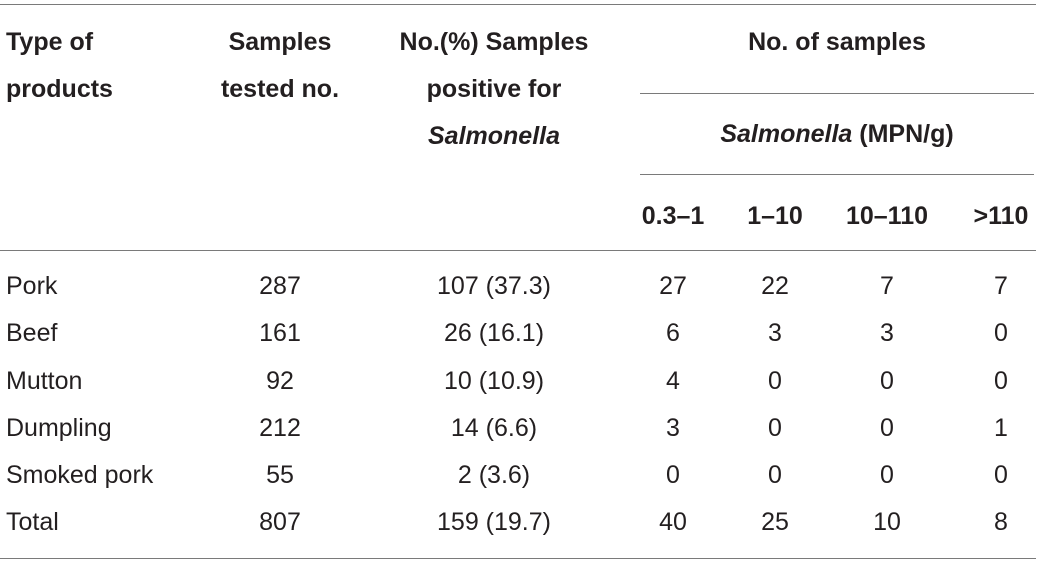 The height and width of the screenshot is (565, 1040). I want to click on cell-range-over-110: 8, so click(1001, 522).